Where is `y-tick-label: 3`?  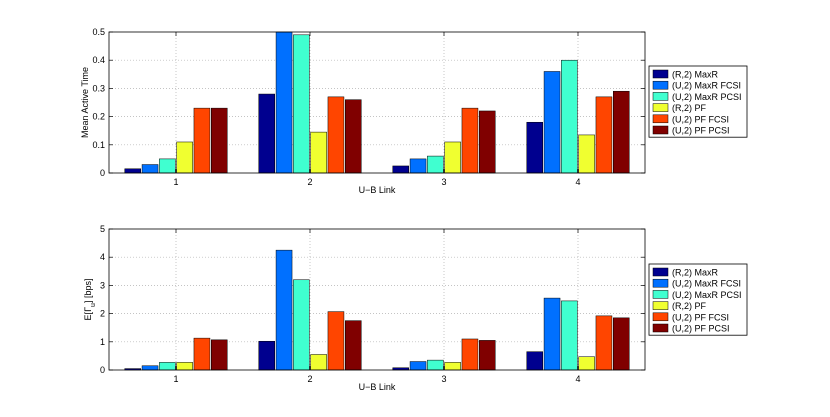 y-tick-label: 3 is located at coordinates (102, 285).